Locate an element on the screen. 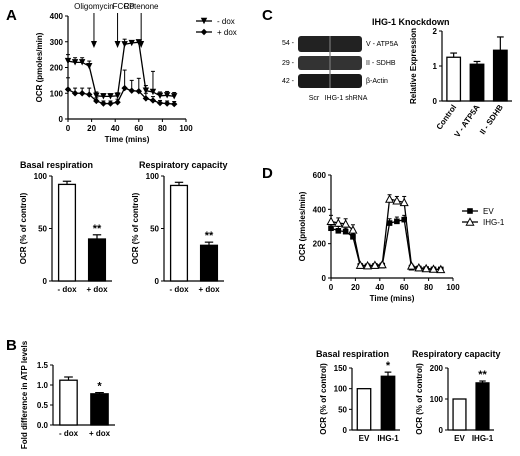 Image resolution: width=520 pixels, height=456 pixels. d-ocr-xtick-label-5: 100 is located at coordinates (453, 287).